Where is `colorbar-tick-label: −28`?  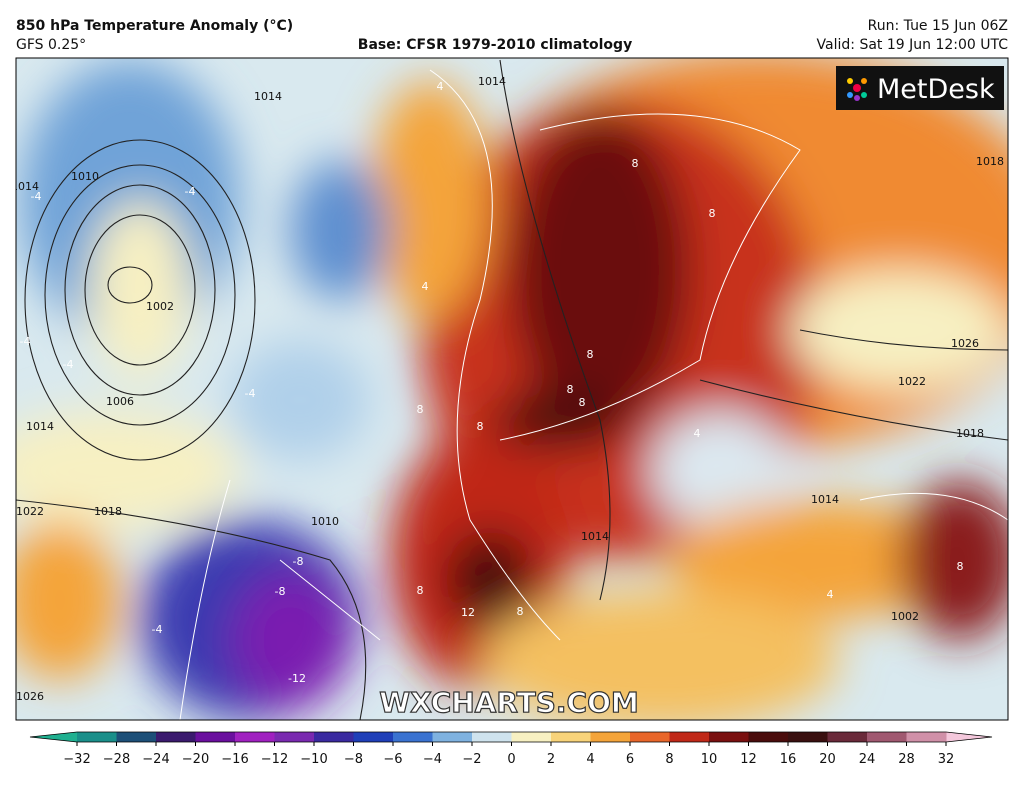
colorbar-tick-label: −28 is located at coordinates (116, 759).